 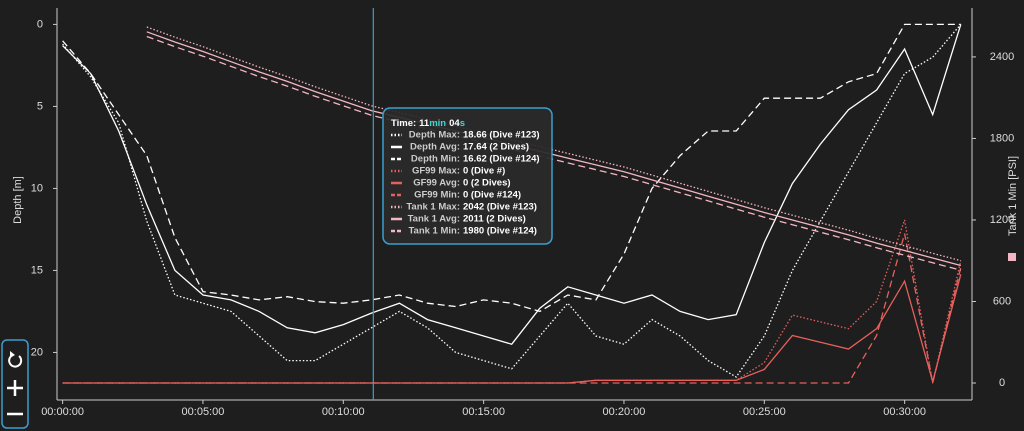 I want to click on tooltip-time-part: min, so click(x=437, y=123).